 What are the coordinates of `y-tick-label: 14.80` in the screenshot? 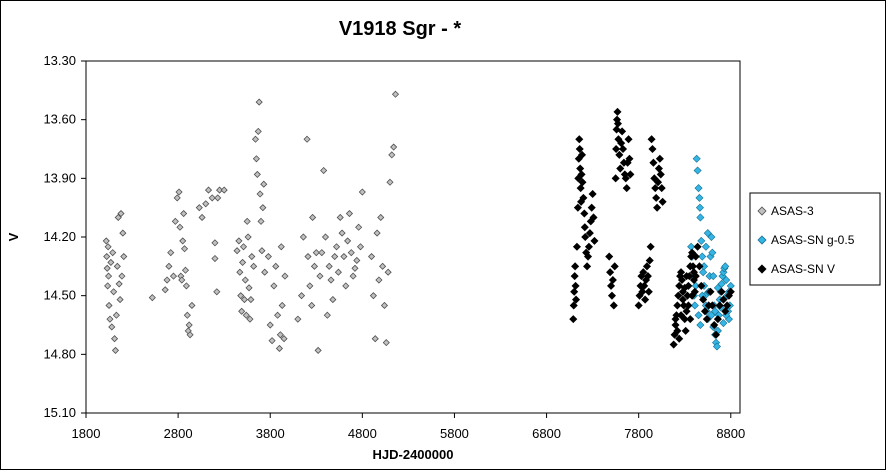 It's located at (59, 353).